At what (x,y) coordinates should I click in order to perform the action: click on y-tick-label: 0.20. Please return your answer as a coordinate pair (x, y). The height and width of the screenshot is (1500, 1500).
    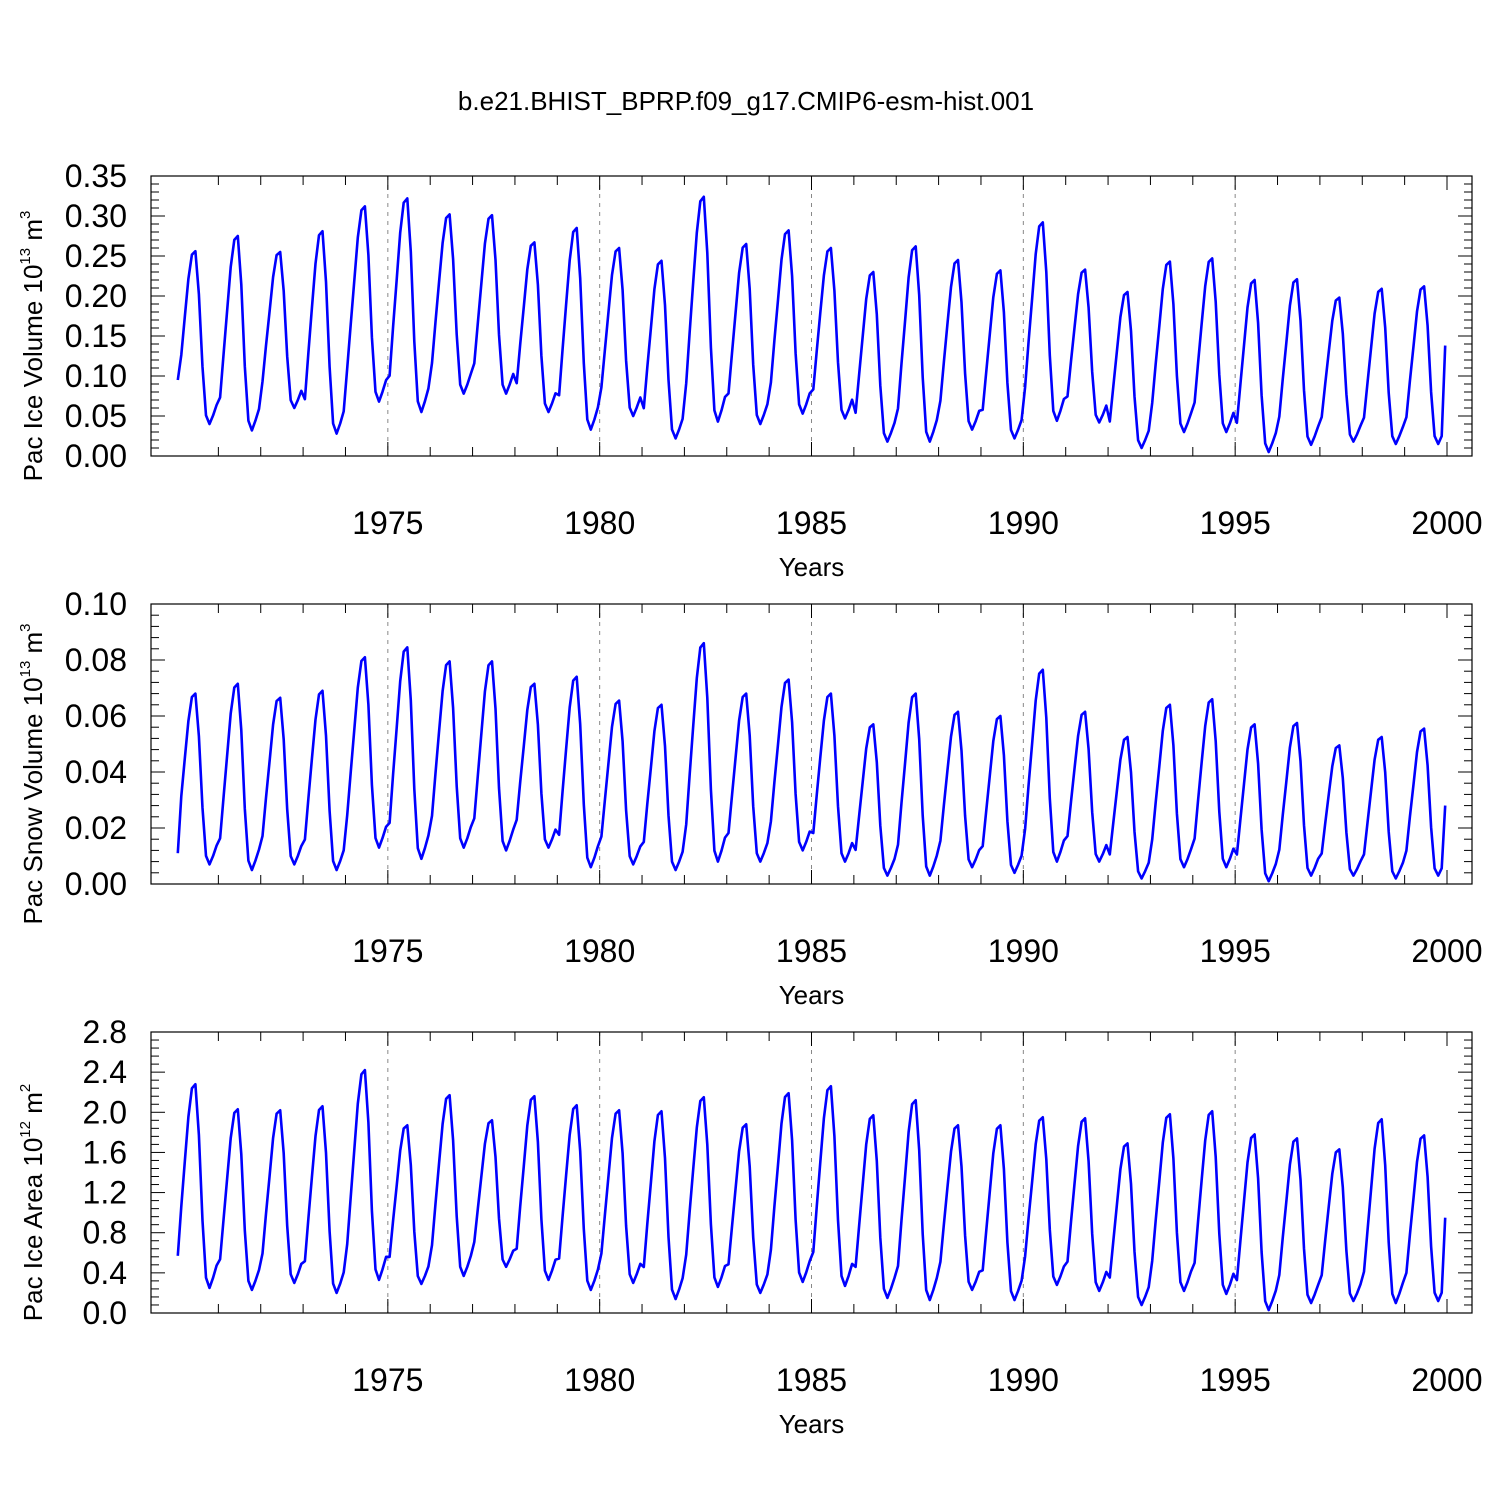
    Looking at the image, I should click on (96, 296).